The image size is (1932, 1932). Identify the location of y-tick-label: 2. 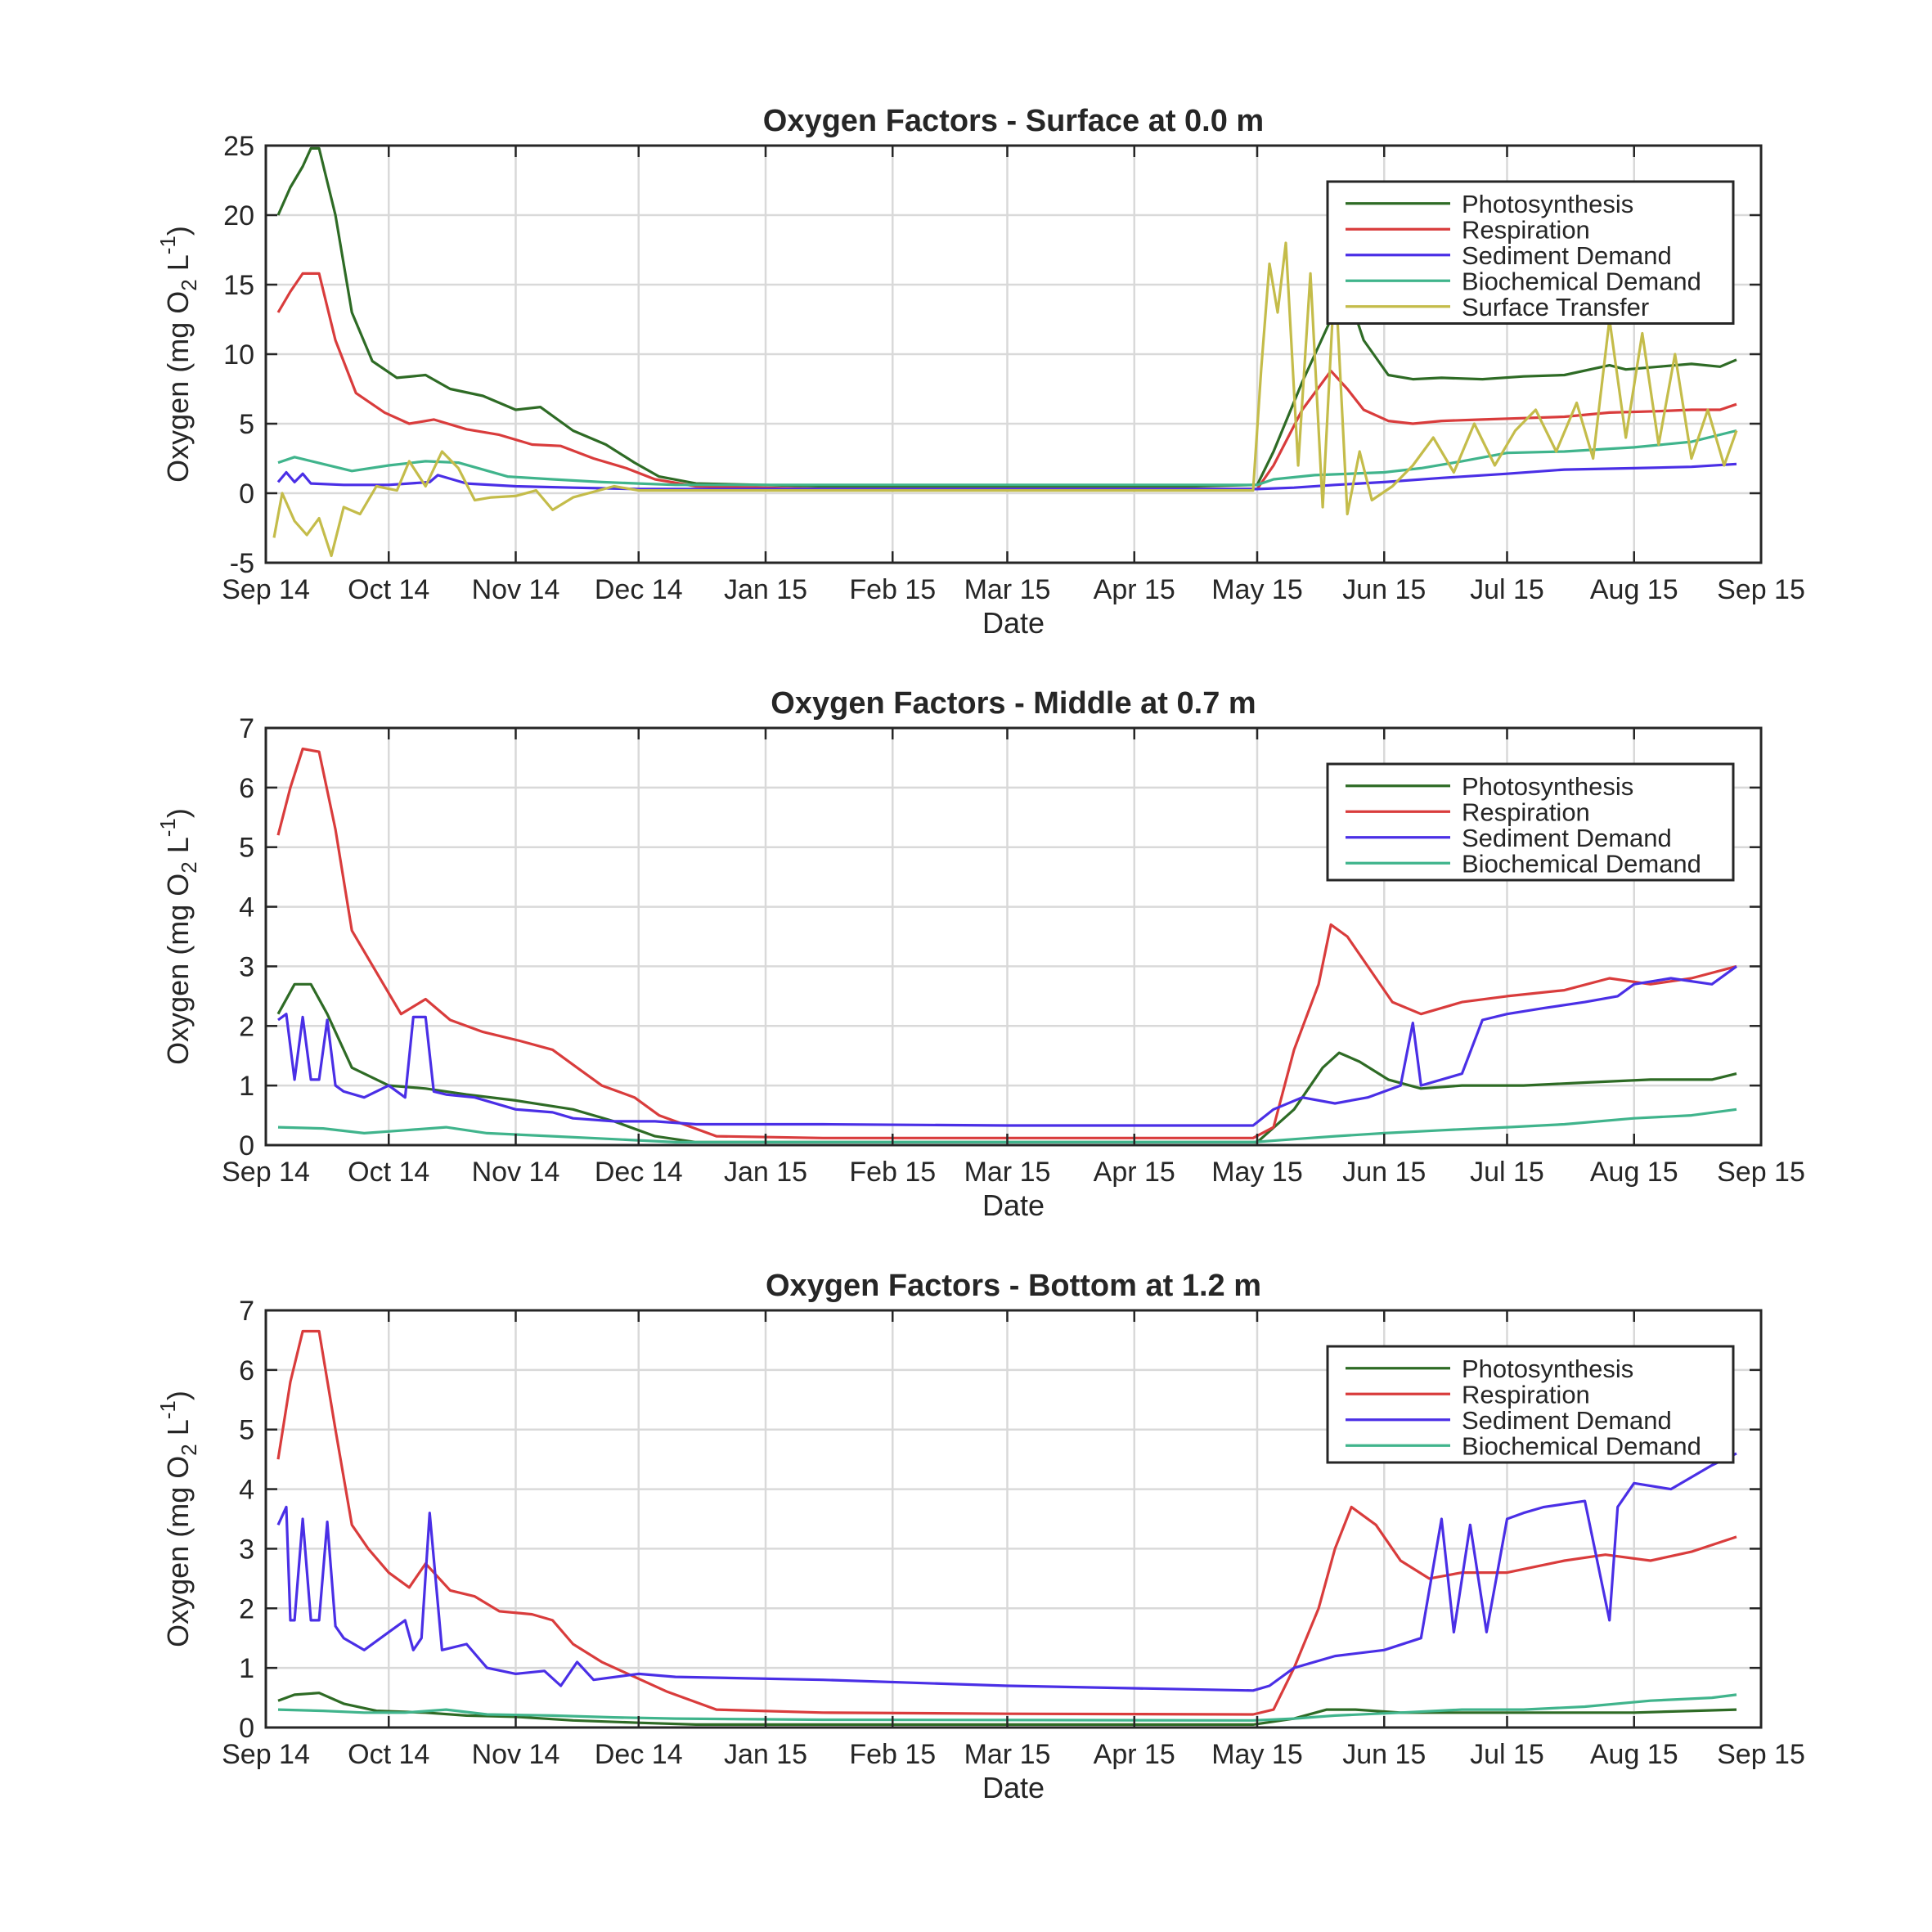
(247, 1609).